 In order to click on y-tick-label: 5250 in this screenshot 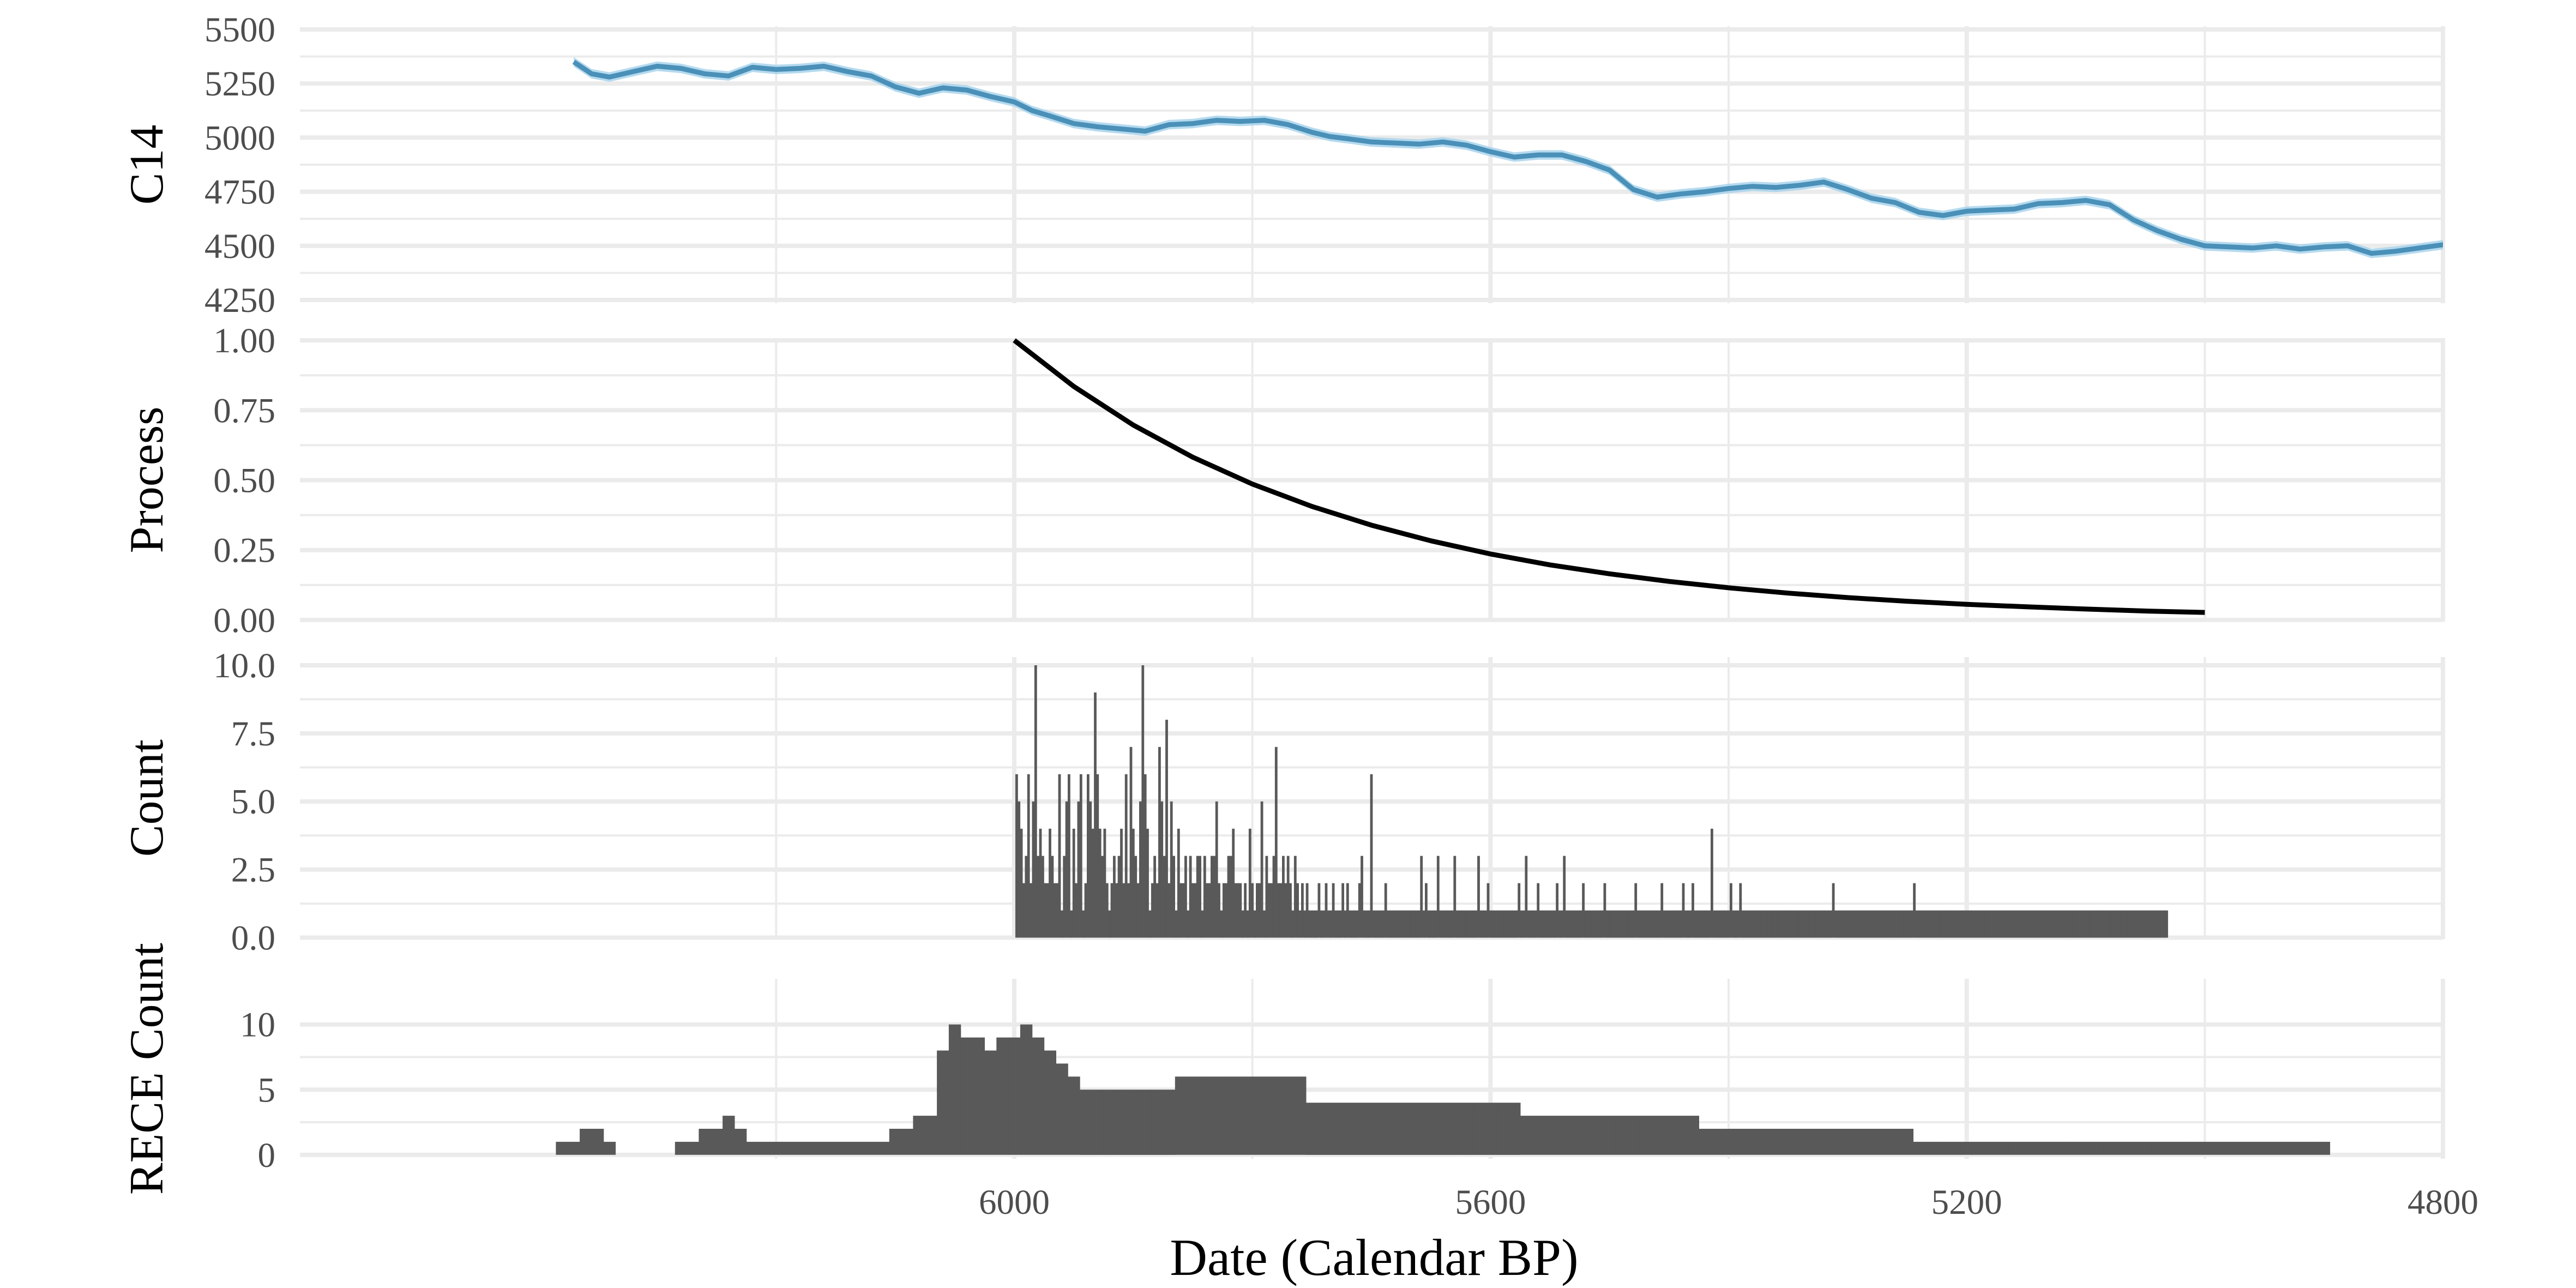, I will do `click(239, 84)`.